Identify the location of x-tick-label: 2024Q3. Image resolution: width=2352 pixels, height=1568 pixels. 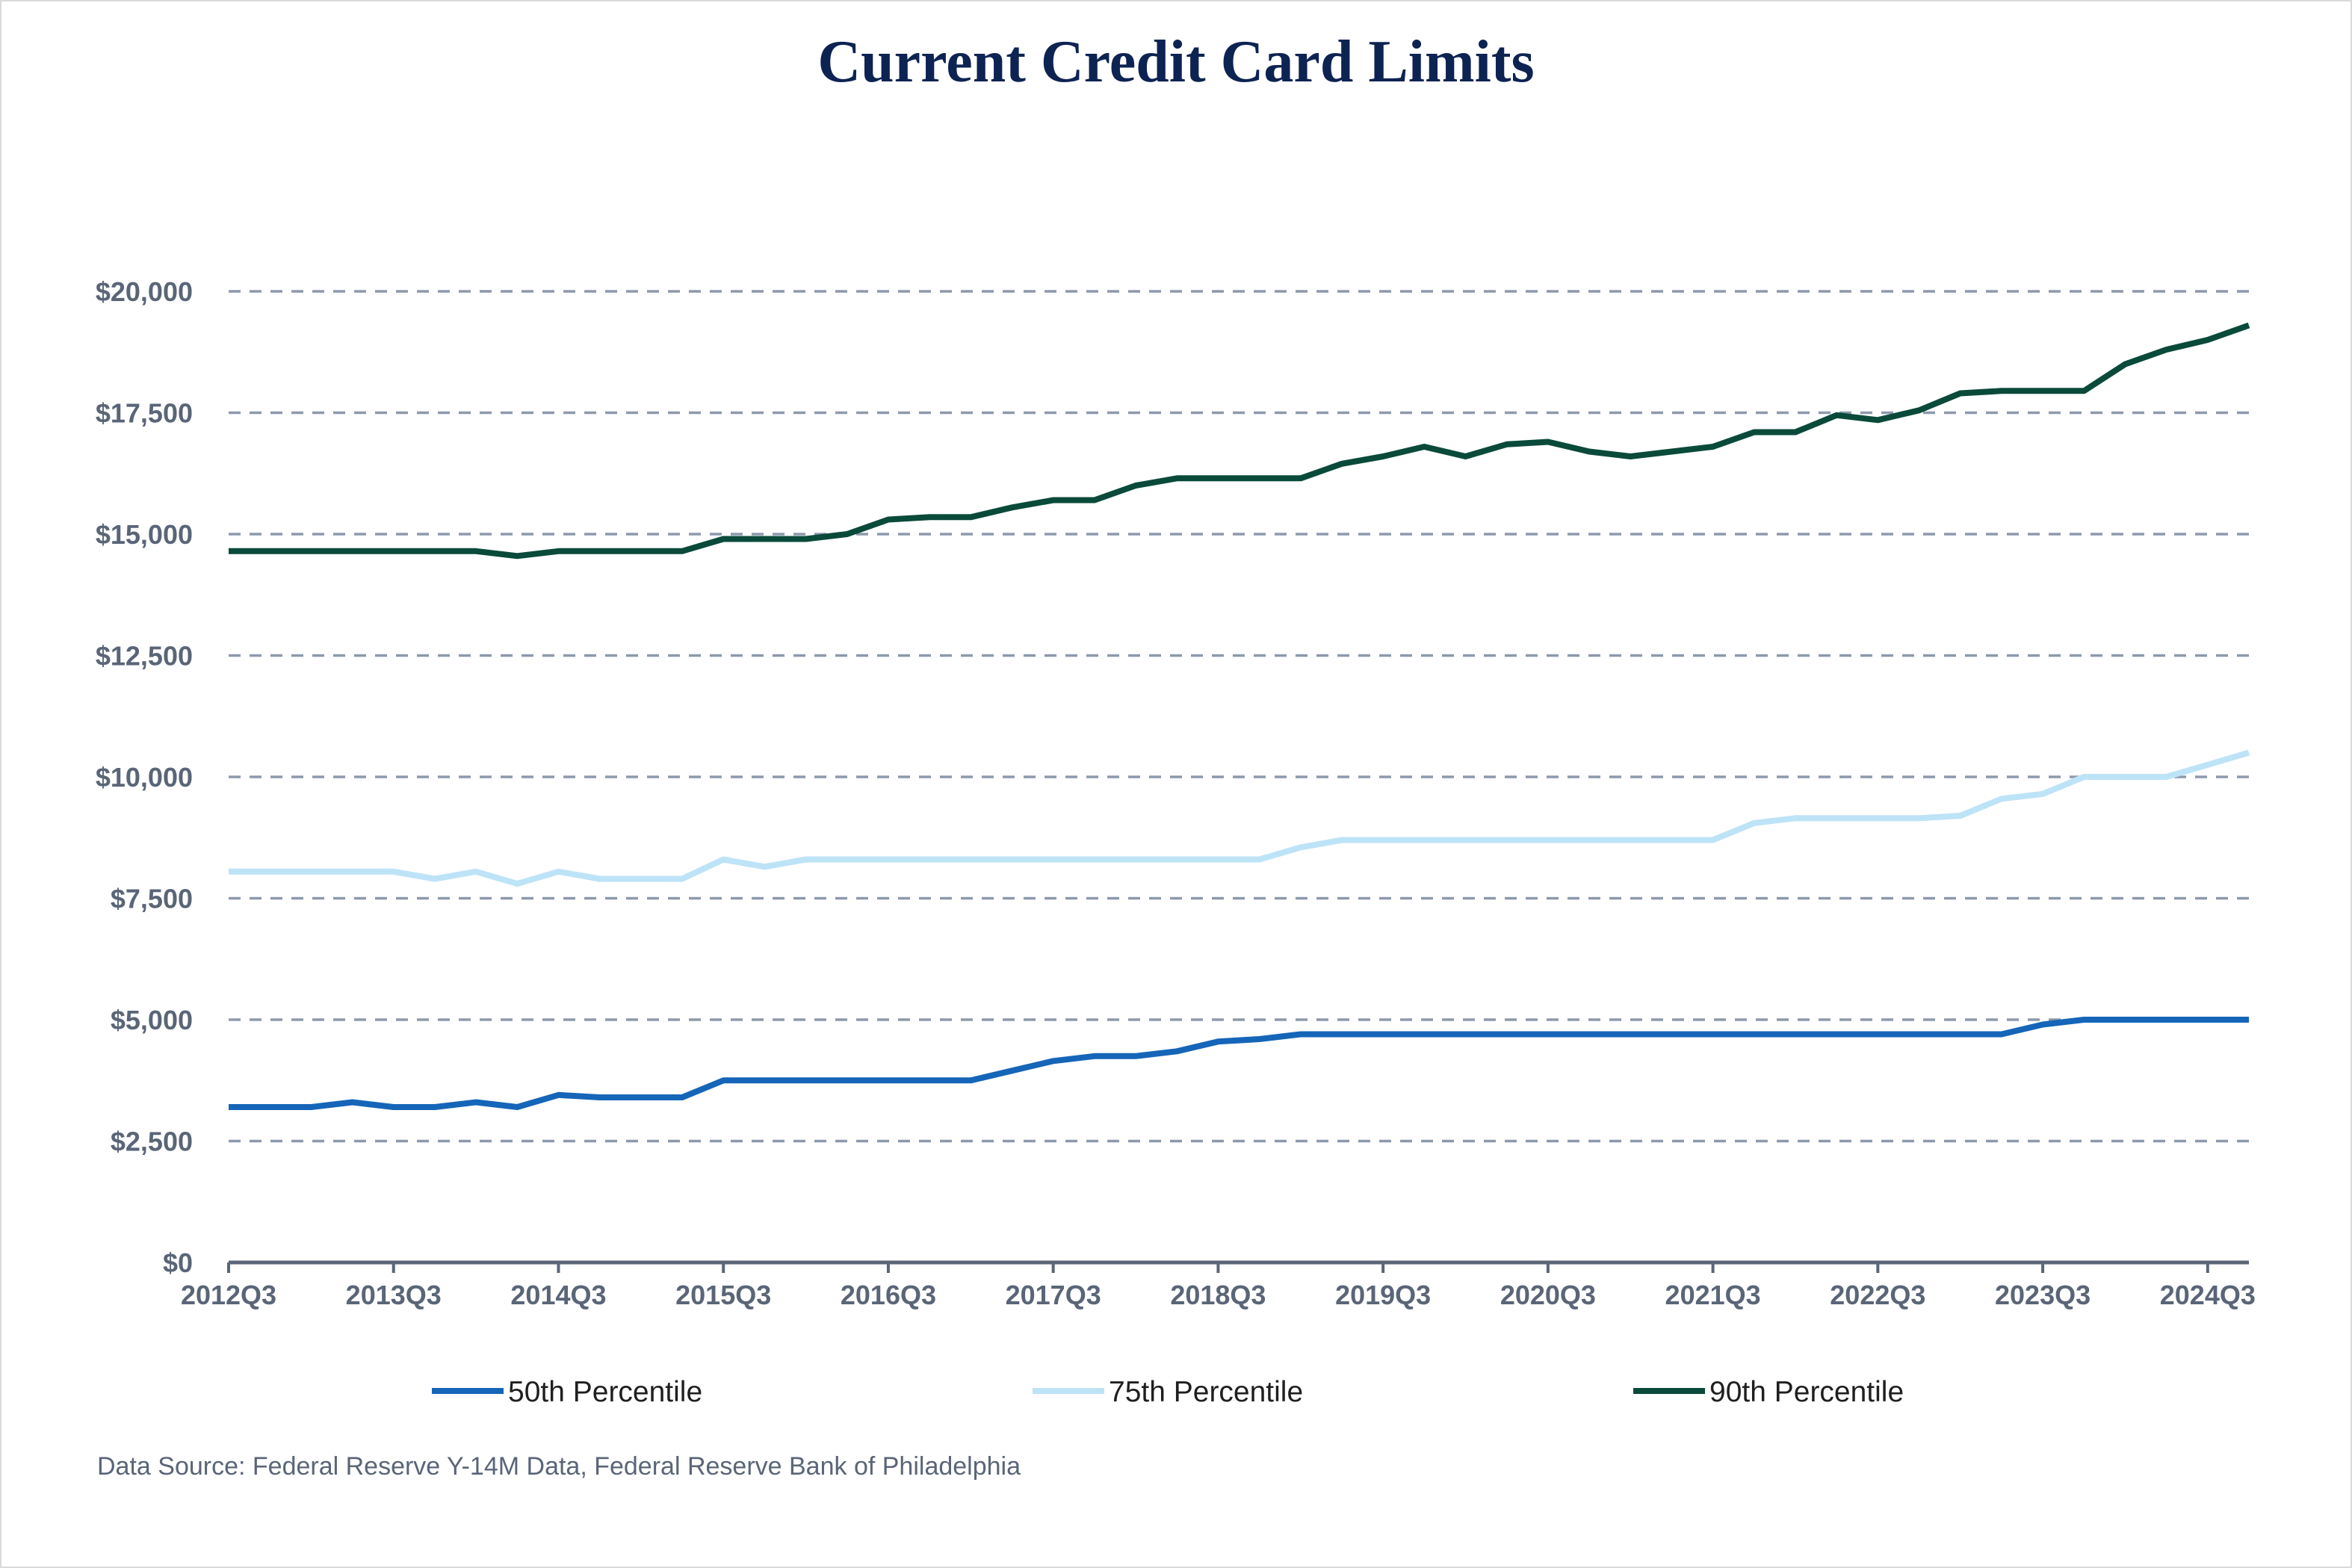
(2208, 1295).